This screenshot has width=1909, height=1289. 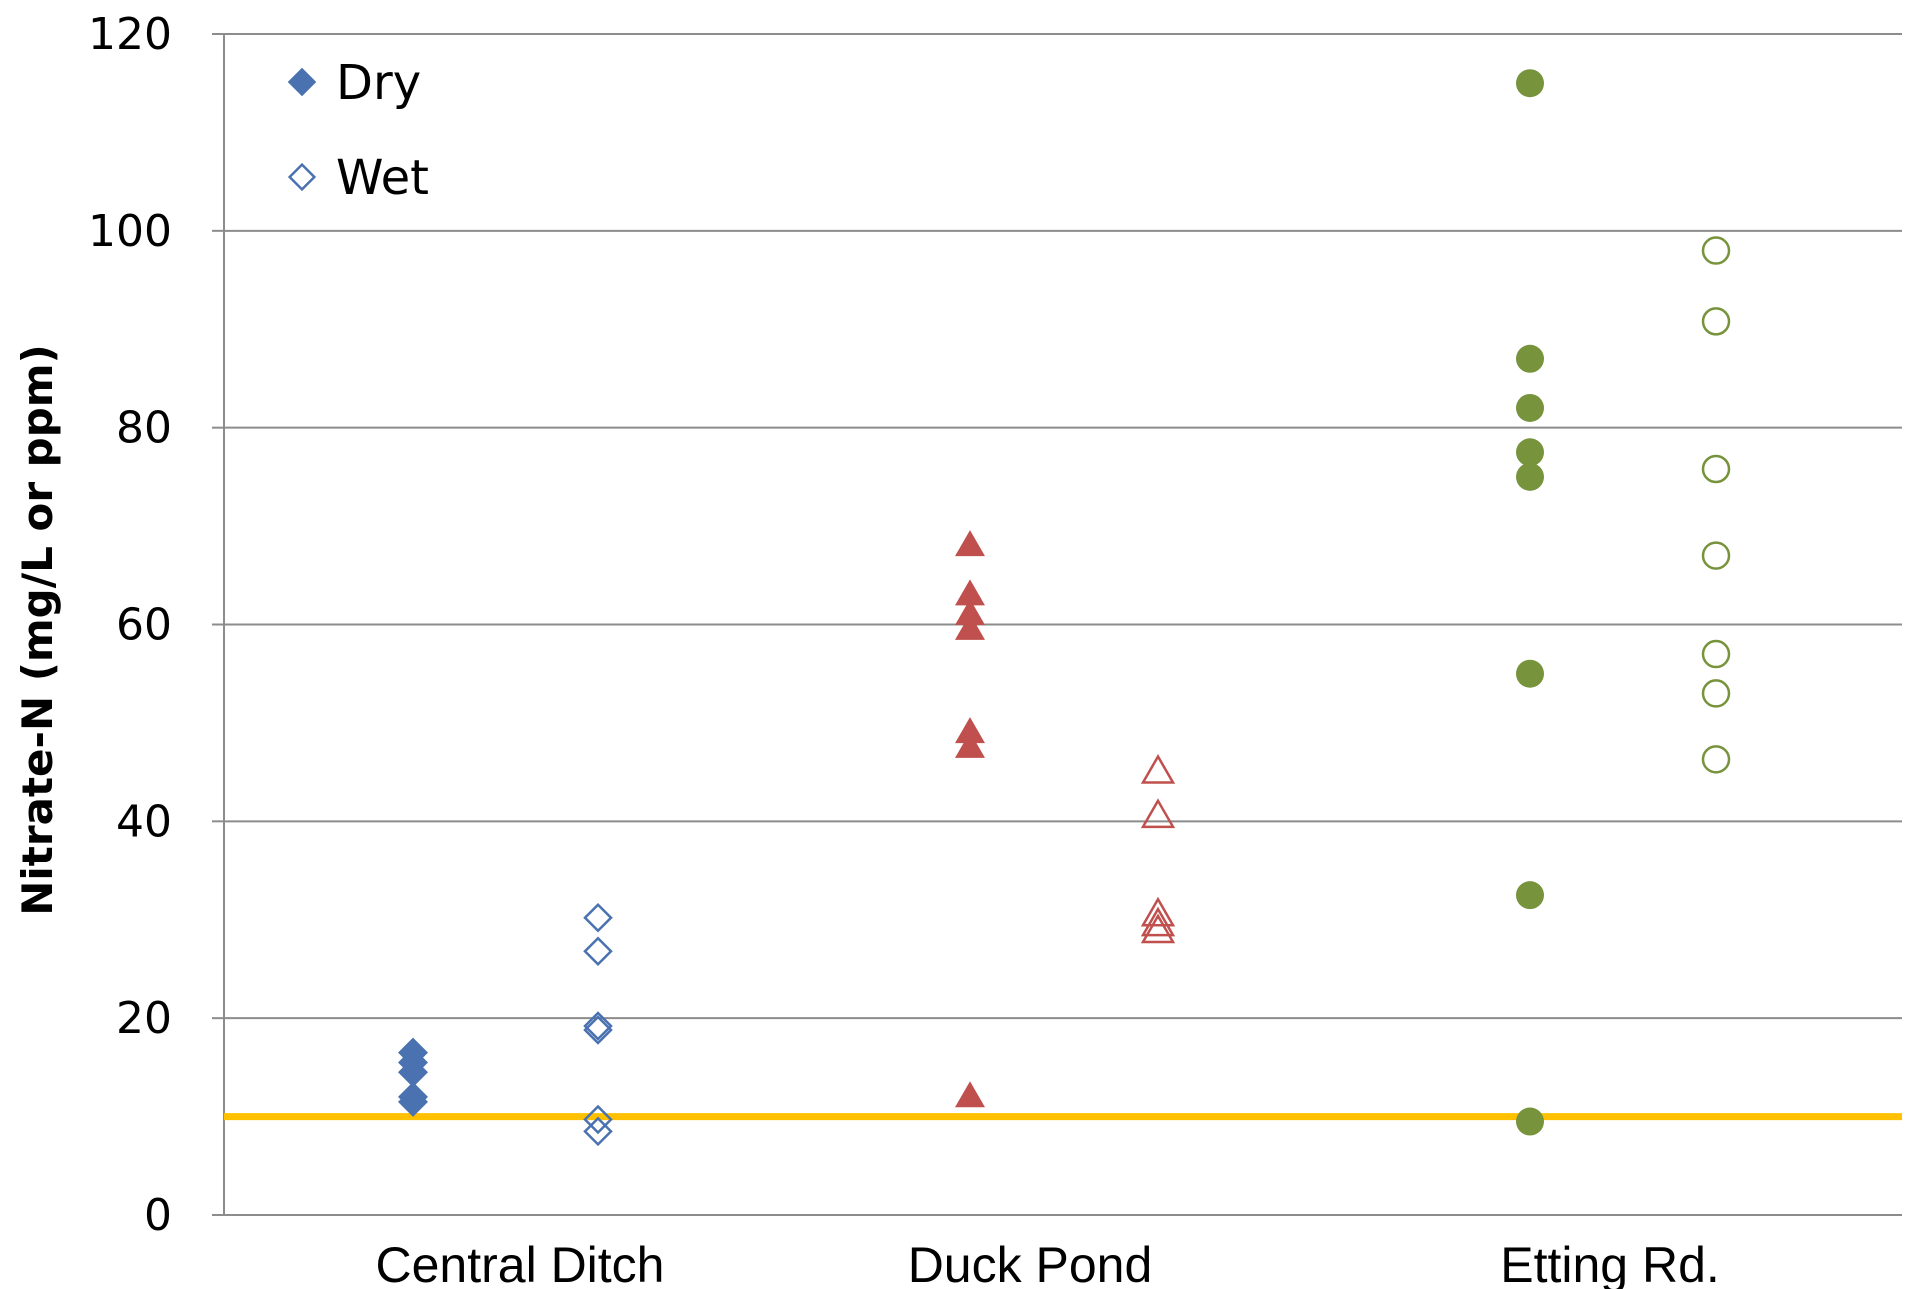 I want to click on category-label-central-ditch: Central Ditch, so click(x=520, y=1263).